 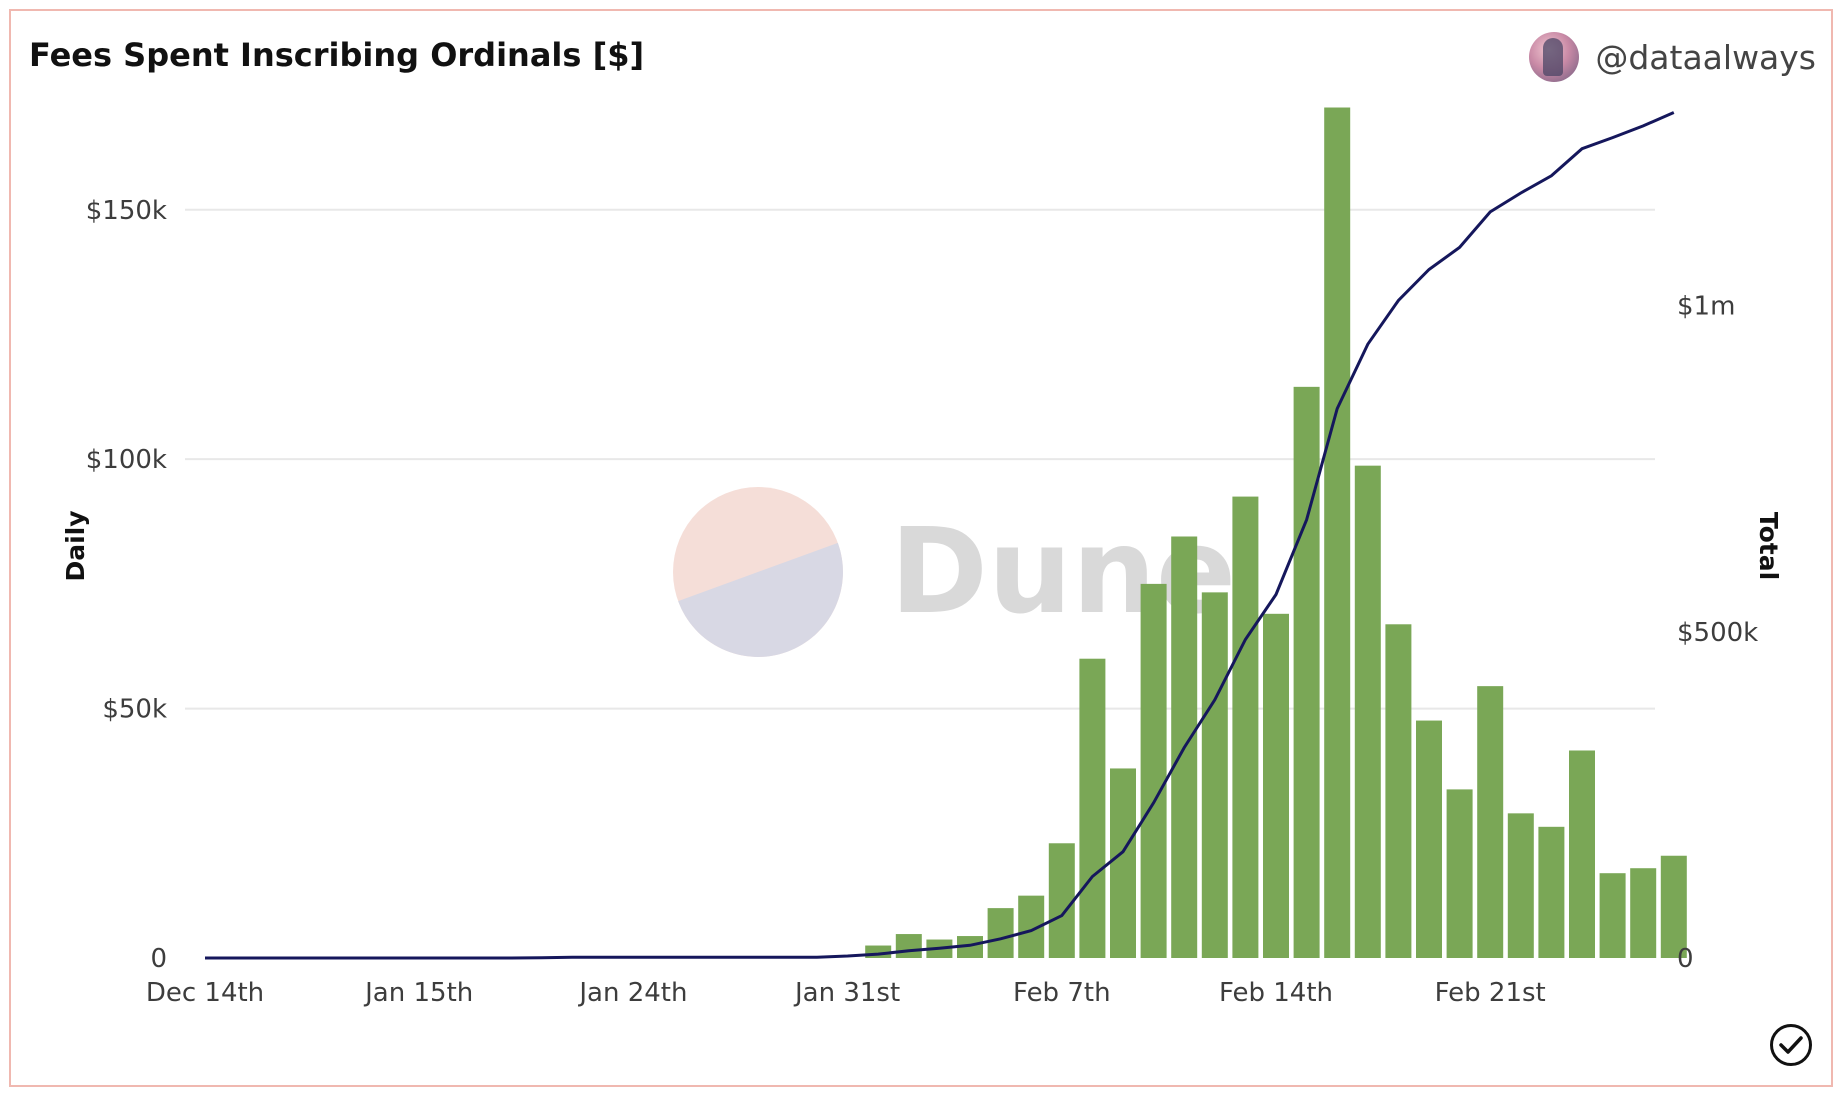 I want to click on left-axis-ticks: 0 $50k $100k $150k, so click(x=126, y=585).